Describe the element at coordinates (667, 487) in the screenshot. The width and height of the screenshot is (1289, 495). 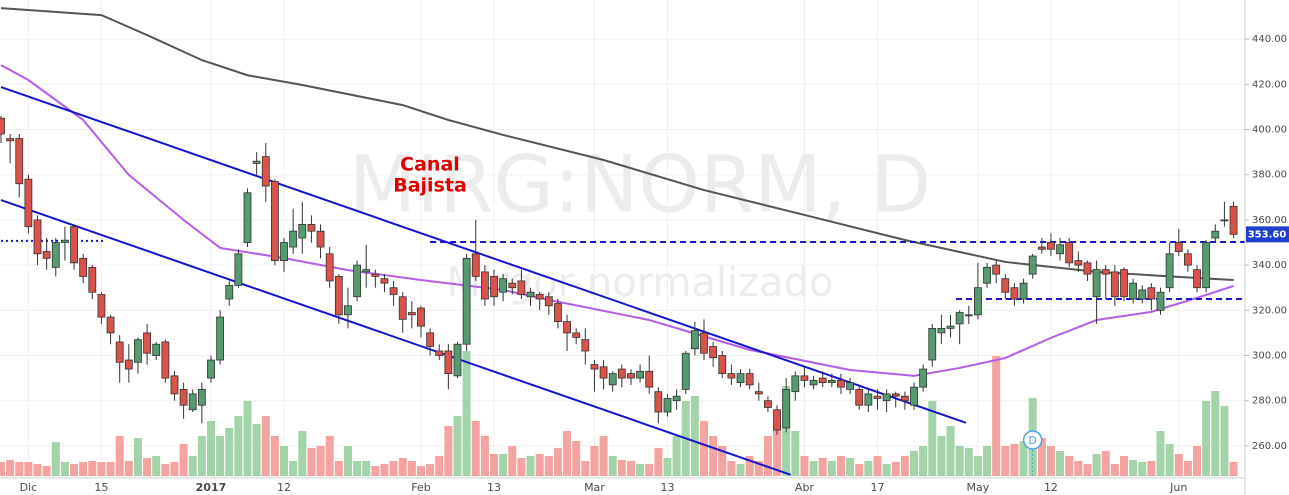
I see `x-tick-label: 13` at that location.